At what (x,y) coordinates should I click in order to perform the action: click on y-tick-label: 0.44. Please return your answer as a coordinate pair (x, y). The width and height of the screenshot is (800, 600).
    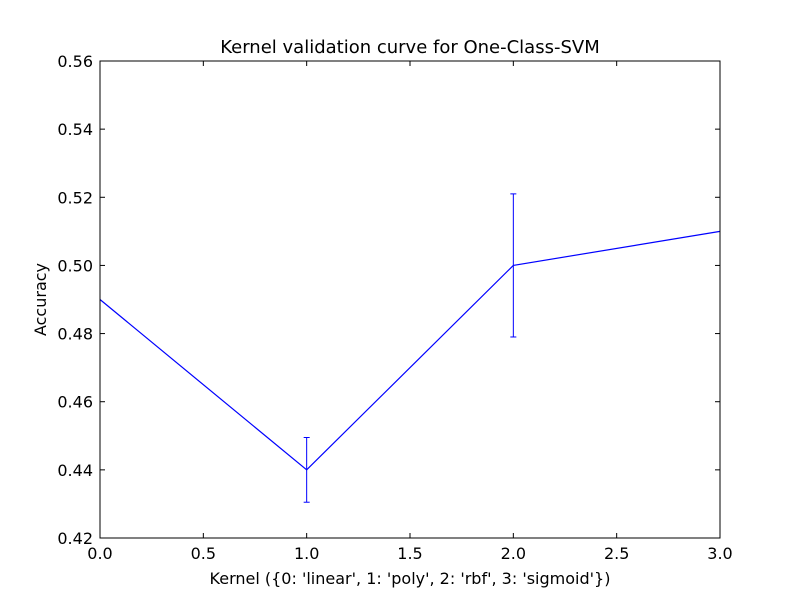
    Looking at the image, I should click on (75, 470).